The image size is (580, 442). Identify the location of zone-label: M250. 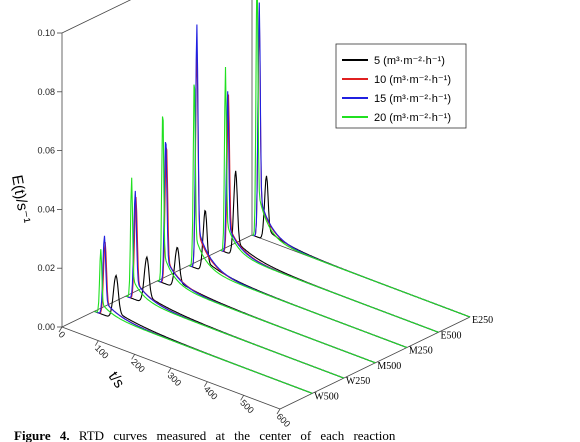
(421, 351).